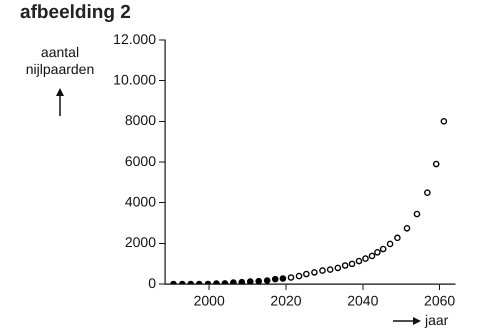 The height and width of the screenshot is (335, 482). Describe the element at coordinates (140, 202) in the screenshot. I see `y-tick-label: 4000` at that location.